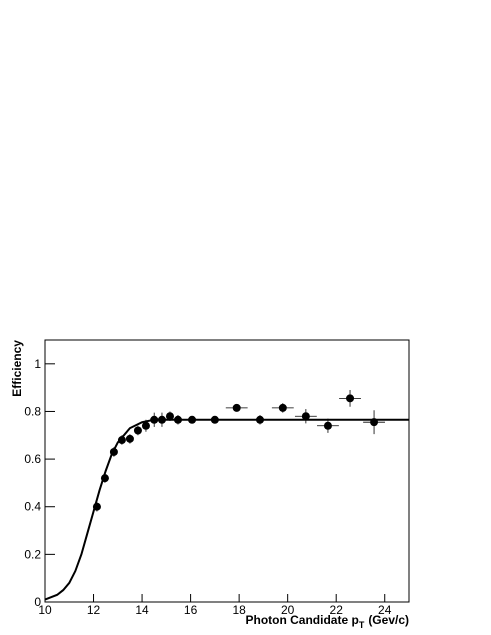 Image resolution: width=491 pixels, height=635 pixels. Describe the element at coordinates (337, 610) in the screenshot. I see `x-tick-label: 22` at that location.